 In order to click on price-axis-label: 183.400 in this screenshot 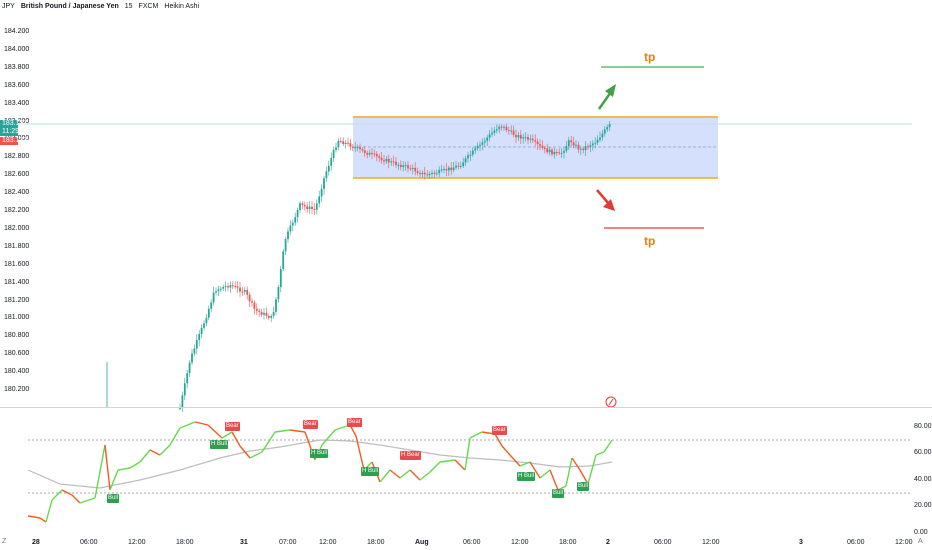, I will do `click(17, 103)`.